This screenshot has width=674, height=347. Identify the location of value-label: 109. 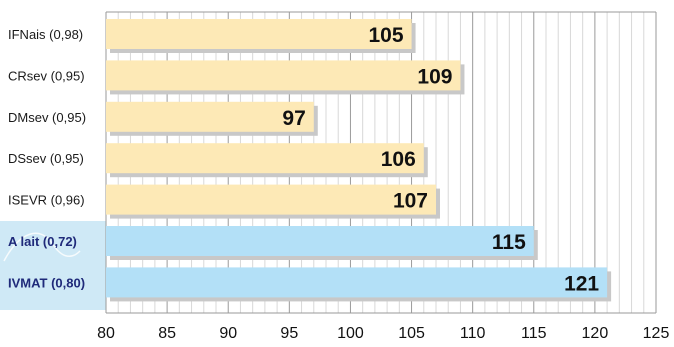
(434, 76).